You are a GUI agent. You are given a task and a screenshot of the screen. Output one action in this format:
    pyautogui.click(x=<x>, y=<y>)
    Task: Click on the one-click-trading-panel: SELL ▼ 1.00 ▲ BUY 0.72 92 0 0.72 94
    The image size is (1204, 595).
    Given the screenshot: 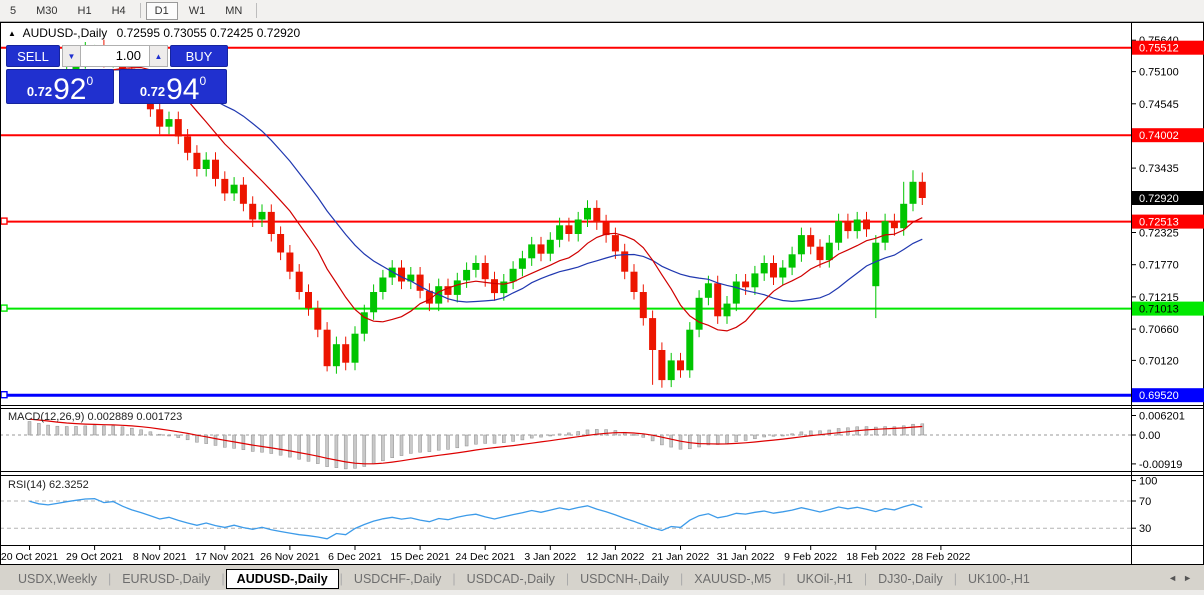 What is the action you would take?
    pyautogui.click(x=117, y=75)
    